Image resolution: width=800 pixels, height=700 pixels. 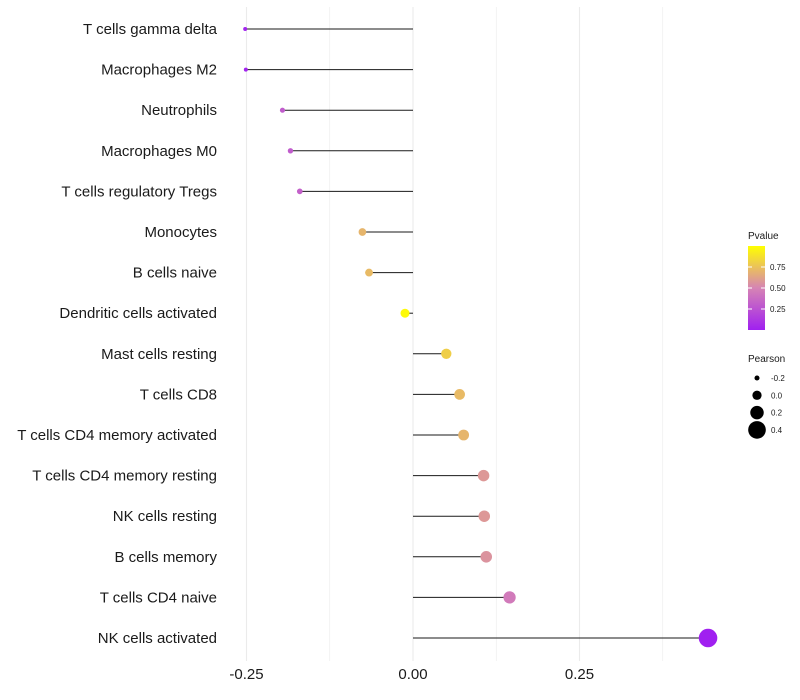 What do you see at coordinates (179, 110) in the screenshot?
I see `category-label: Neutrophils` at bounding box center [179, 110].